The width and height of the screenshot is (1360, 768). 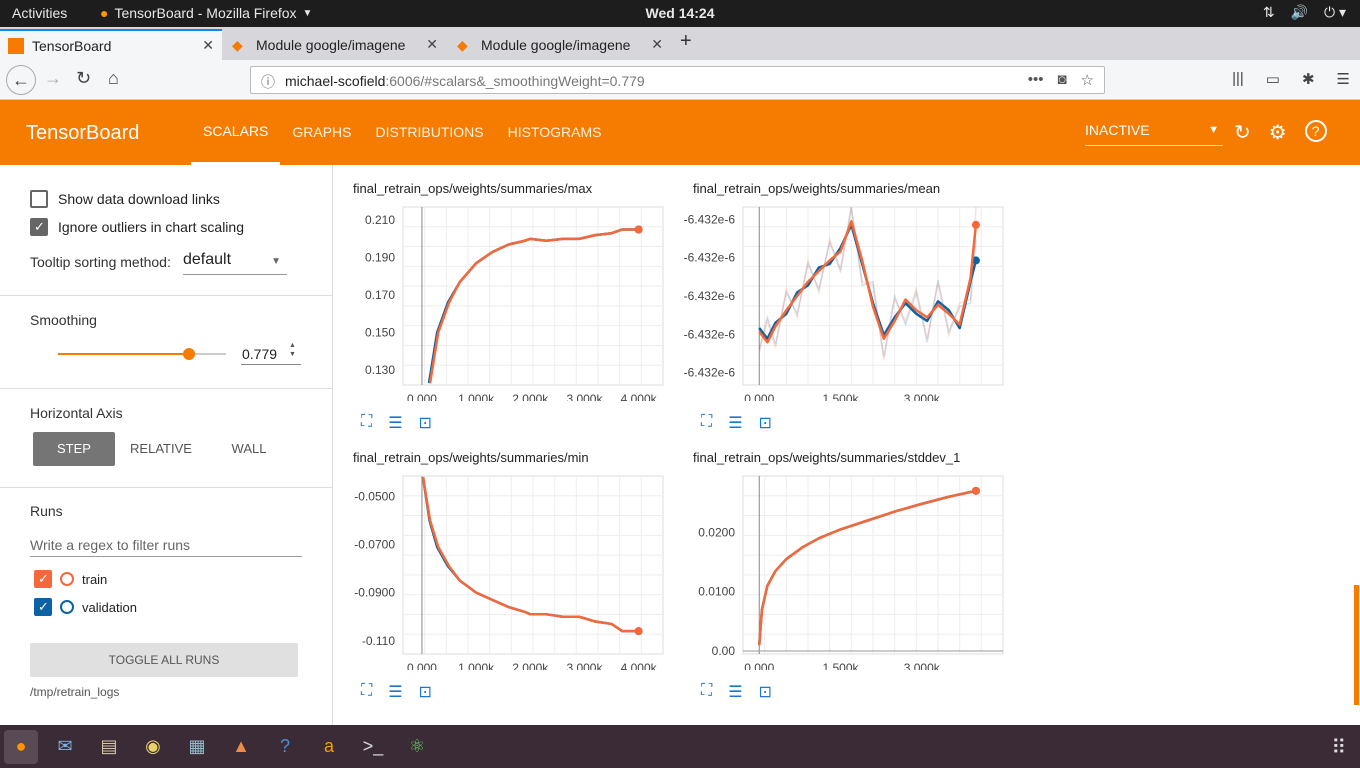 I want to click on software-center-icon: ▲, so click(x=241, y=746).